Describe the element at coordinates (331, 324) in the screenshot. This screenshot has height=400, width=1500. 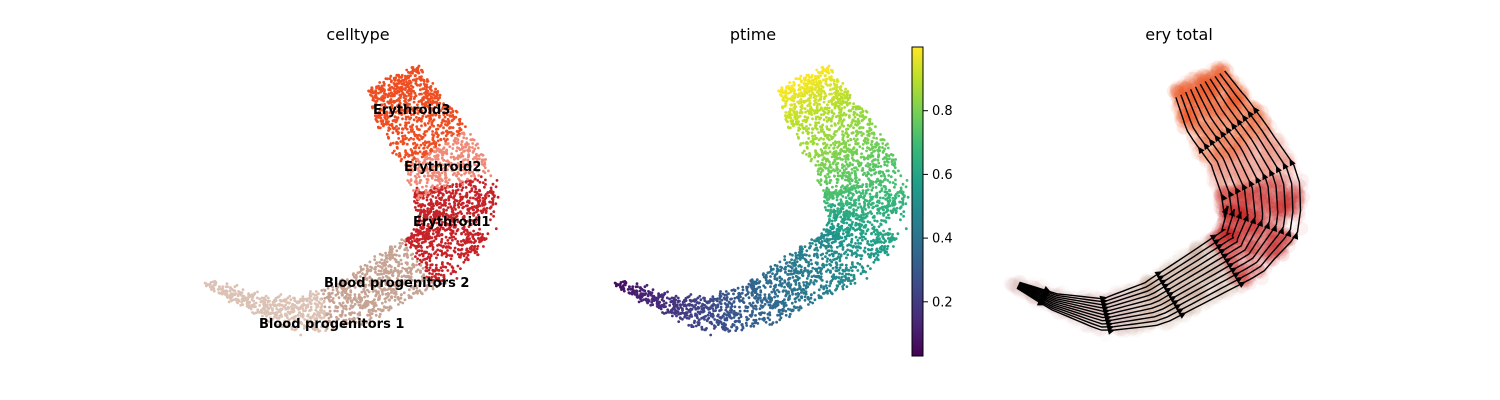
I see `cluster-label-blood-progenitors-1: Blood progenitors 1` at that location.